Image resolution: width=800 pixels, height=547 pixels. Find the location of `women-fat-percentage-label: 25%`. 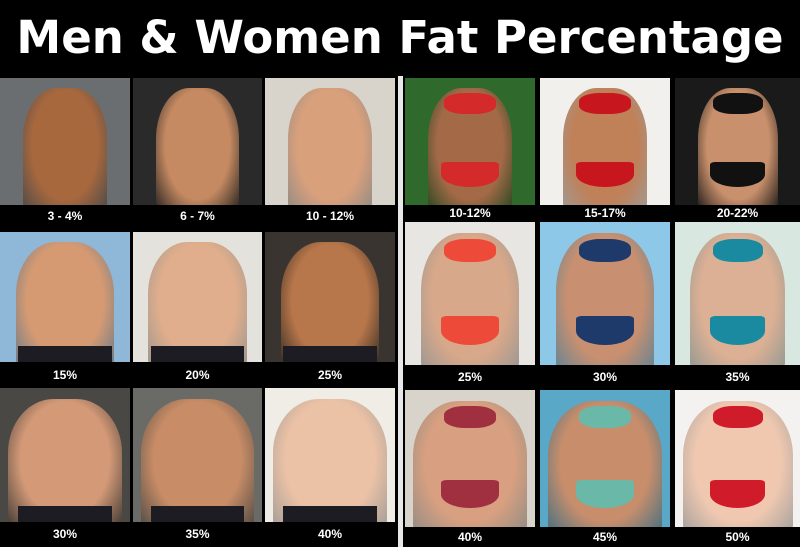

women-fat-percentage-label: 25% is located at coordinates (470, 377).